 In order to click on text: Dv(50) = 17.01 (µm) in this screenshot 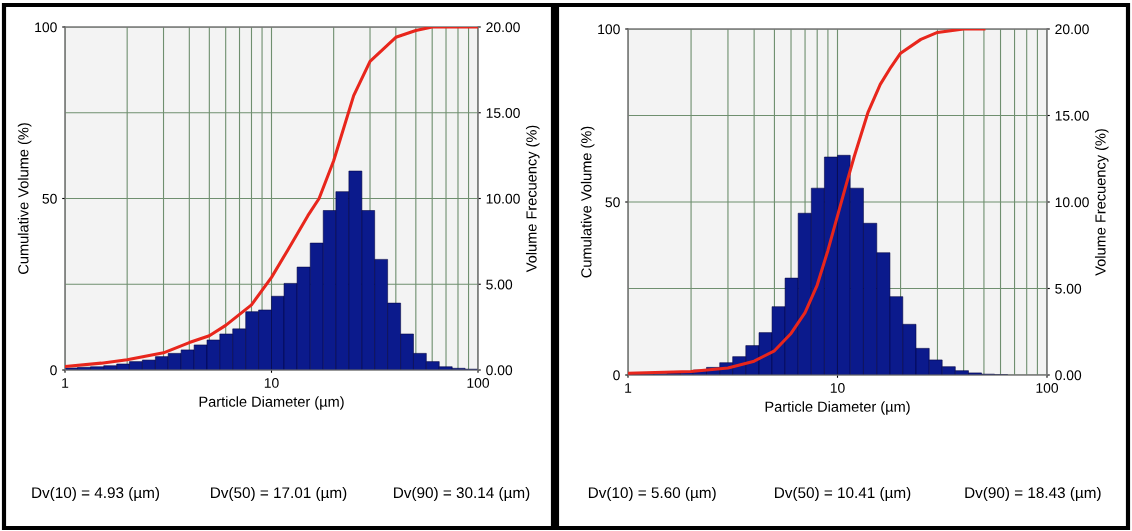, I will do `click(279, 494)`.